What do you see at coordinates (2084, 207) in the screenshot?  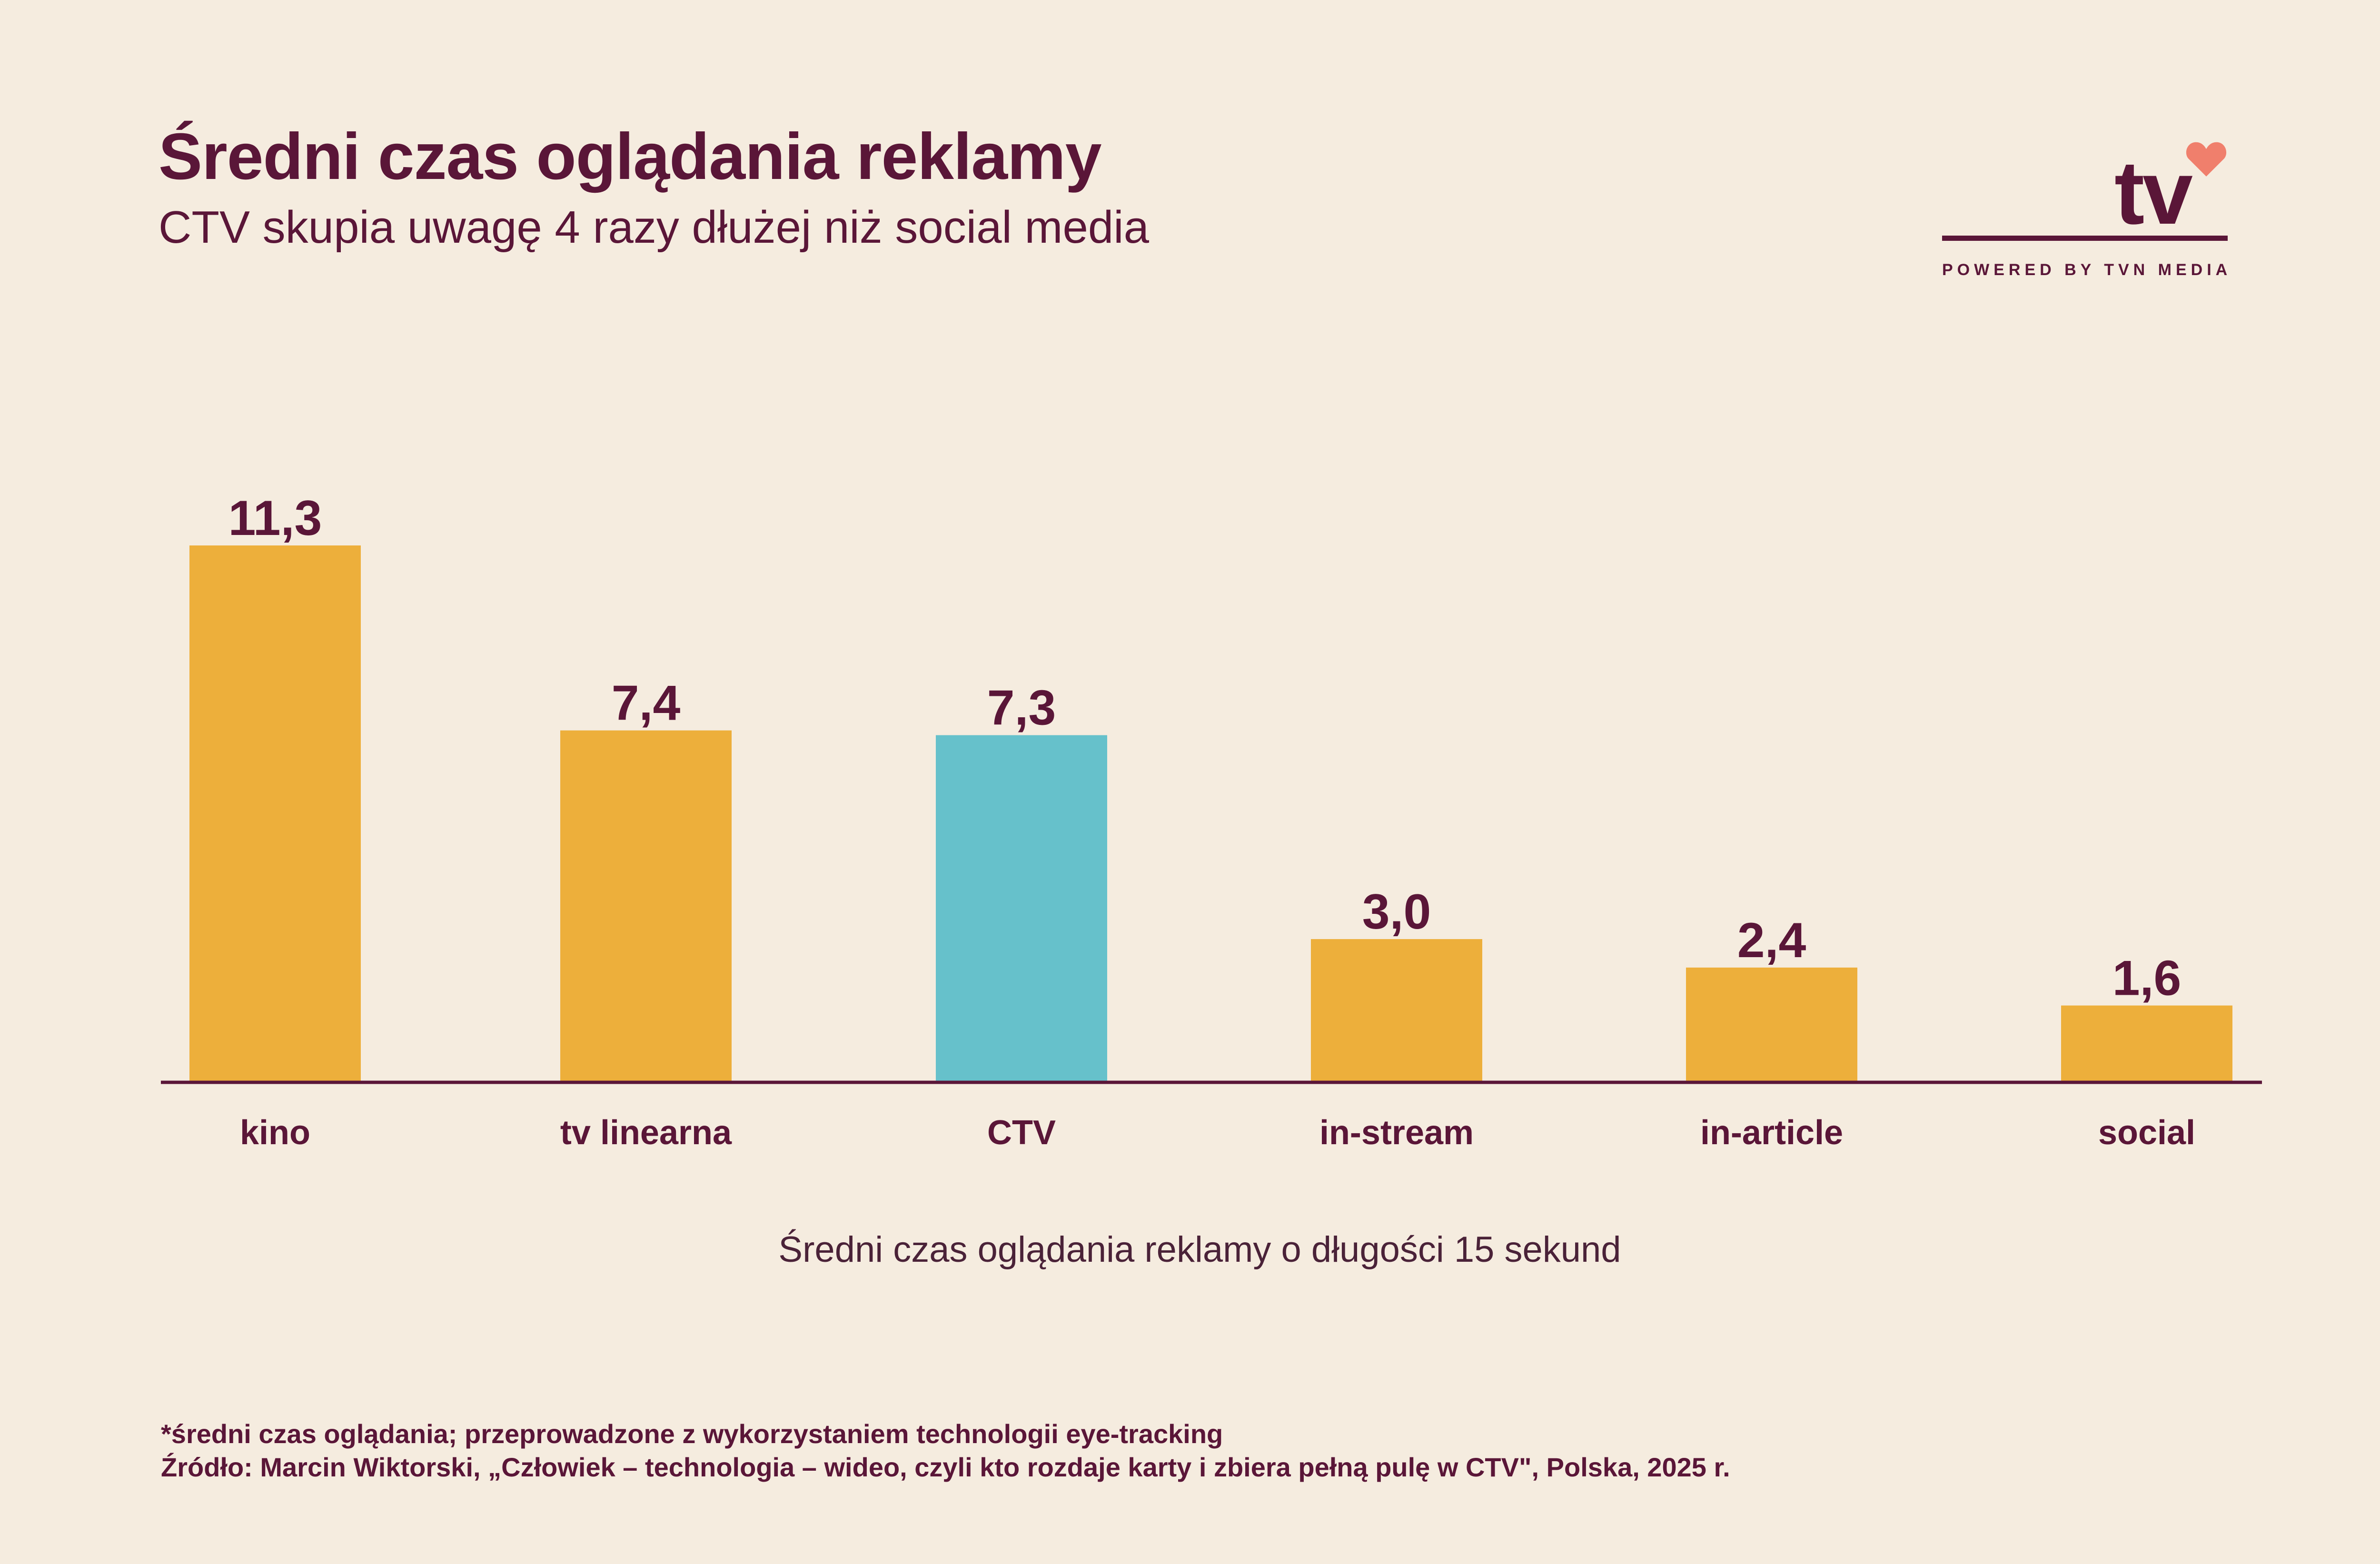 I see `brand-logo: tv POWERED BY TVN MEDIA` at bounding box center [2084, 207].